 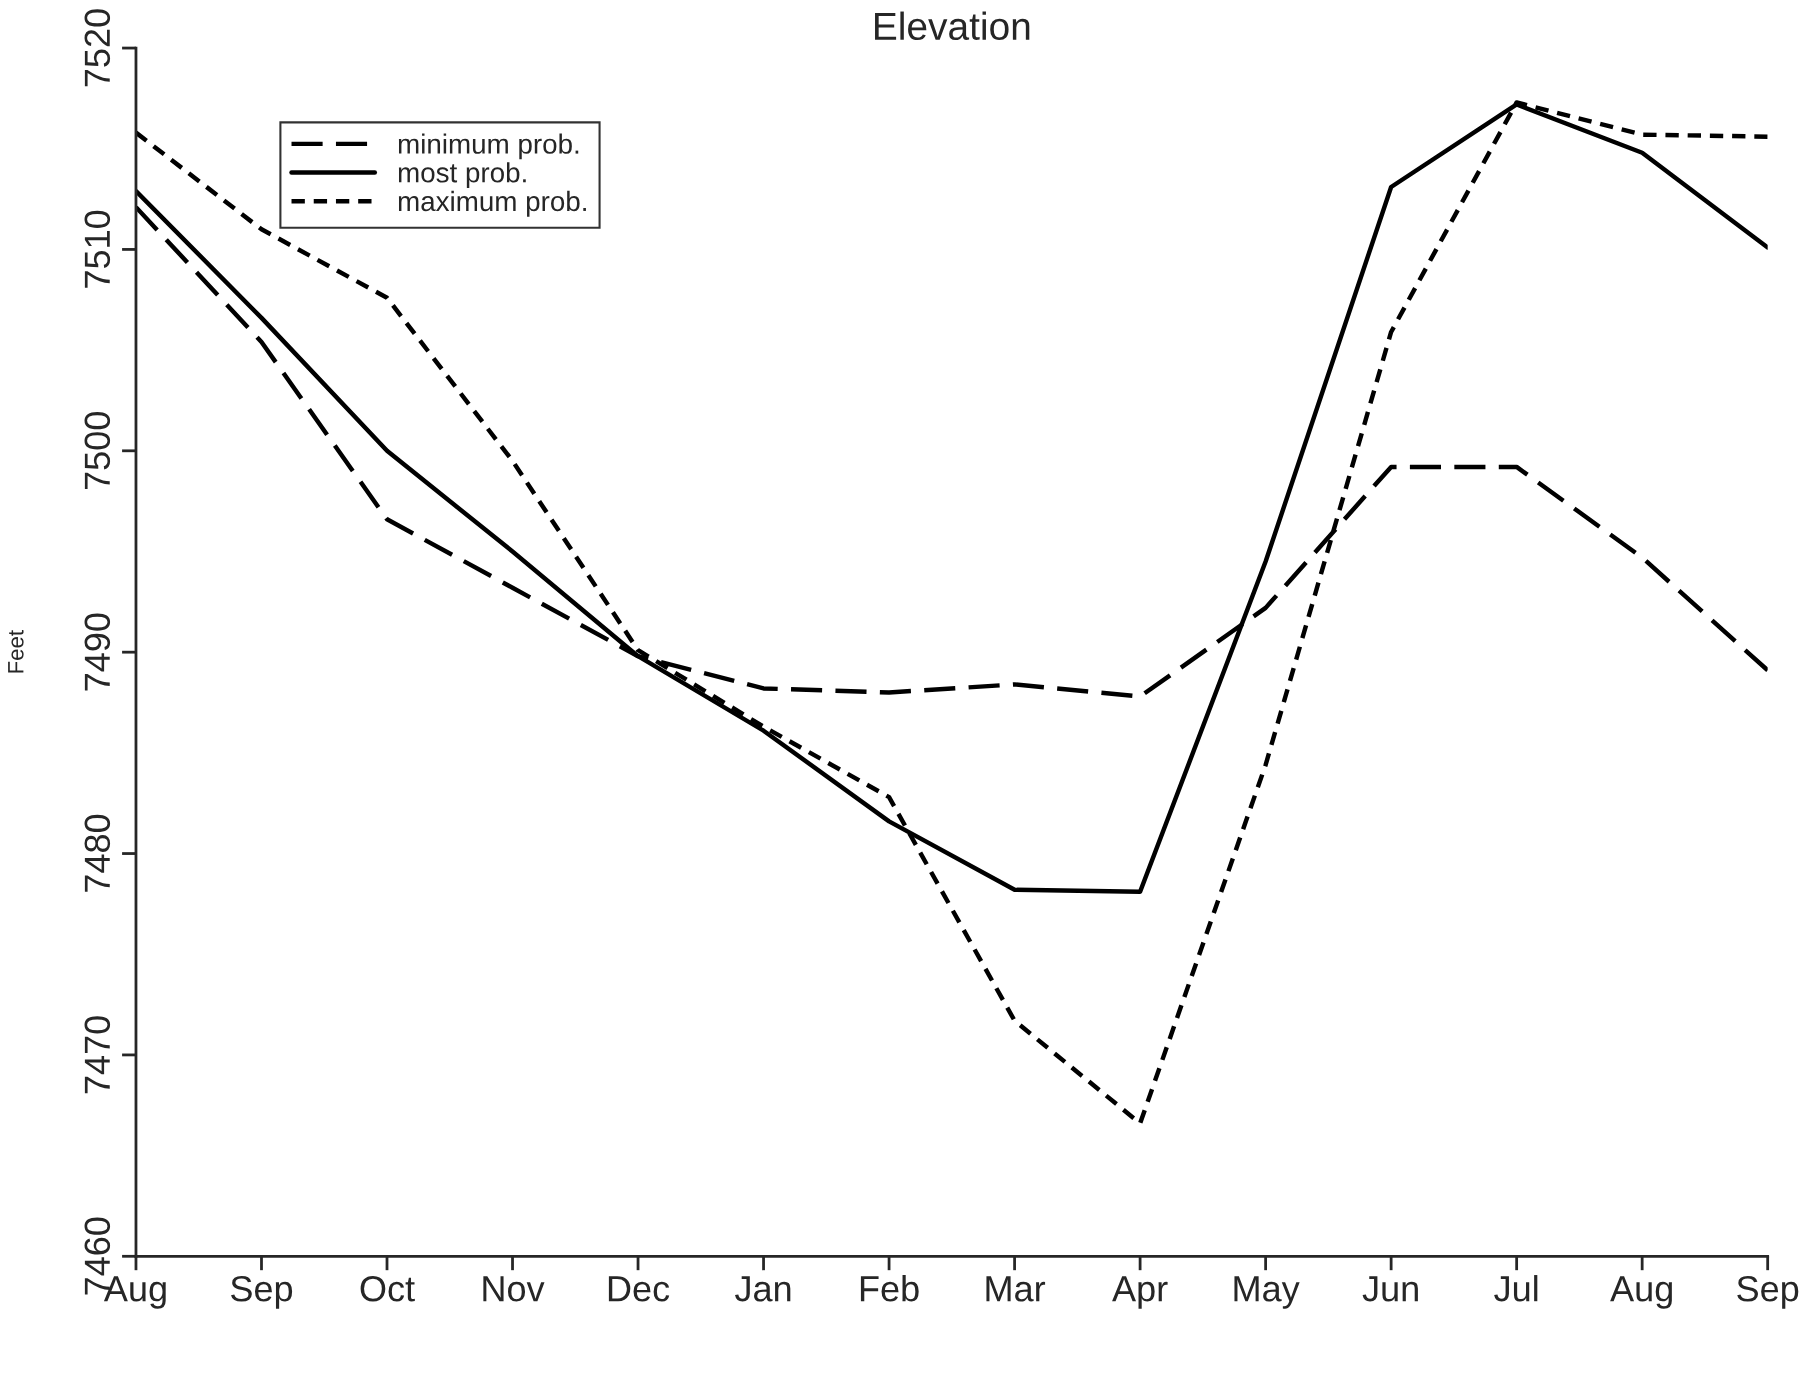 I want to click on y-axis-title: Feet, so click(x=16, y=651).